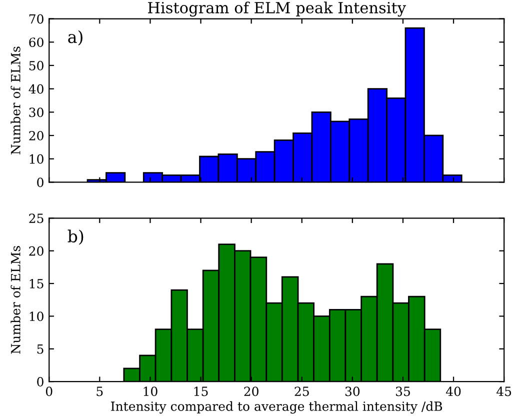 The width and height of the screenshot is (517, 417). Describe the element at coordinates (36, 65) in the screenshot. I see `y-tick-label: 50` at that location.